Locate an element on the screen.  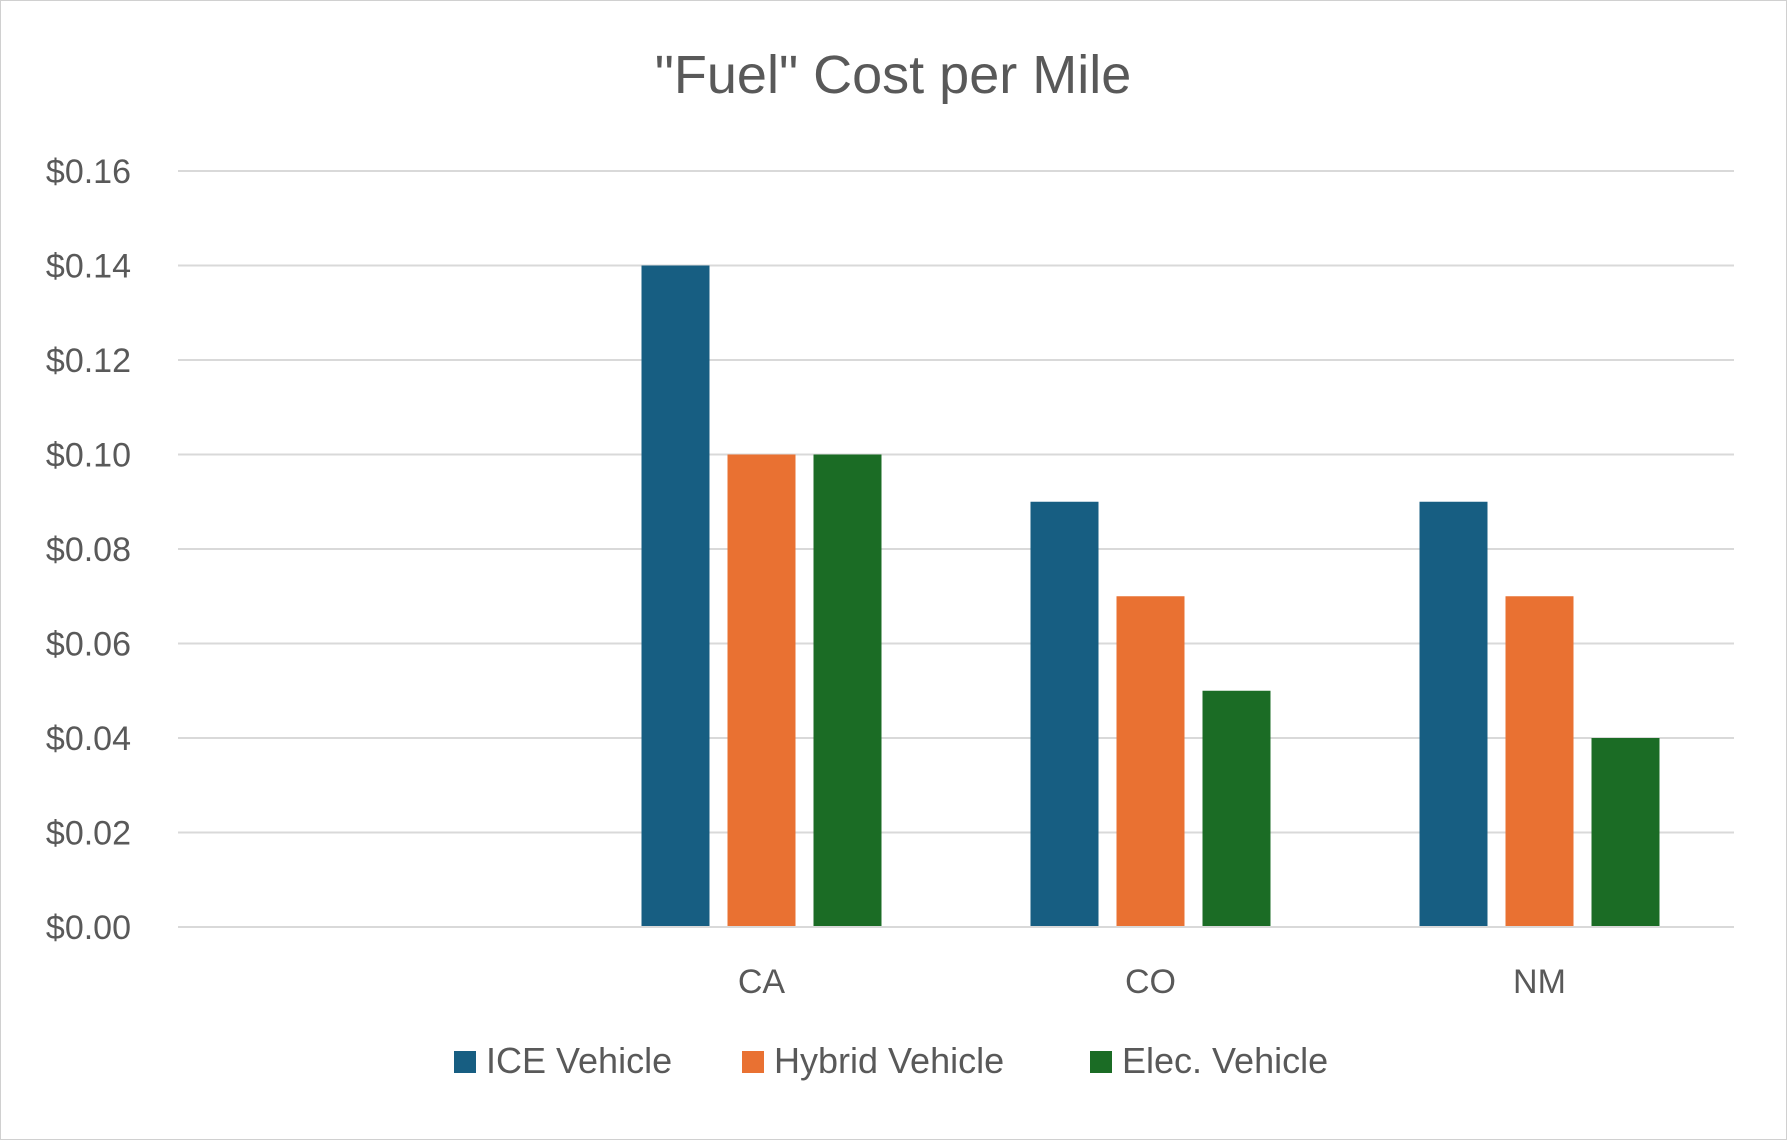
bar-ice-vehicle-nm is located at coordinates (1453, 714).